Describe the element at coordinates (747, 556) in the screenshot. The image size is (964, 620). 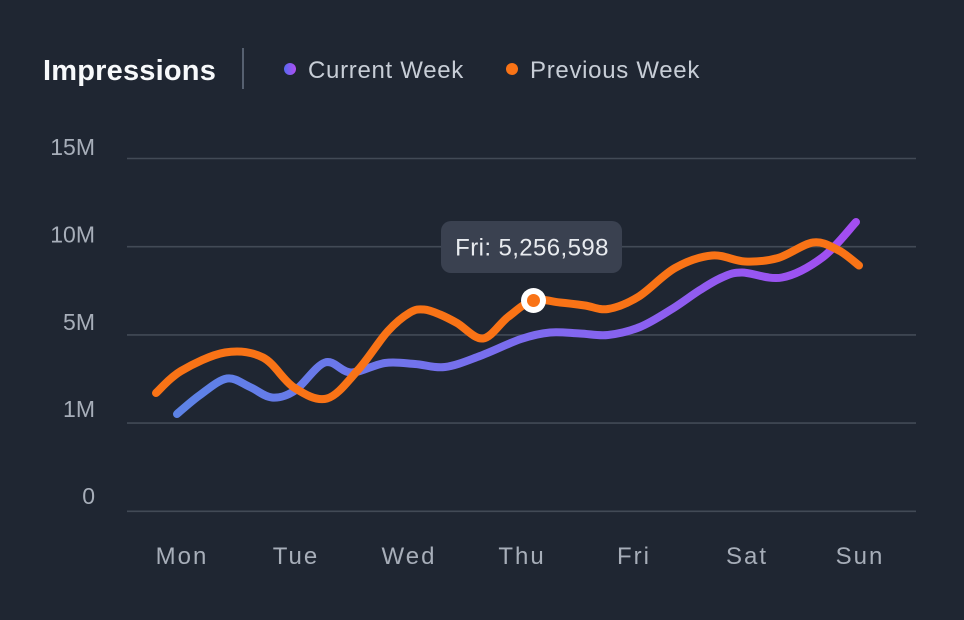
I see `svg-text: Sat` at that location.